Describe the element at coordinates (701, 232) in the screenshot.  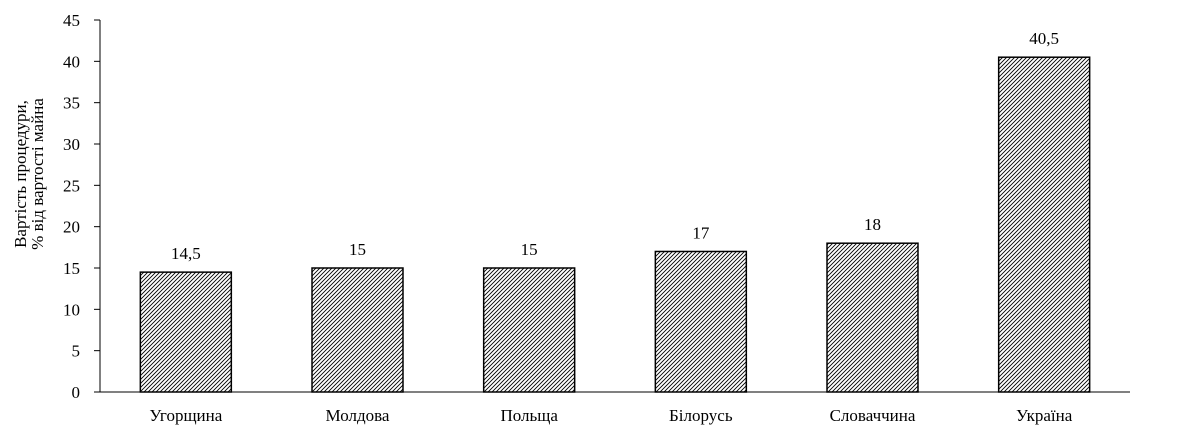
I see `data-label: 17` at that location.